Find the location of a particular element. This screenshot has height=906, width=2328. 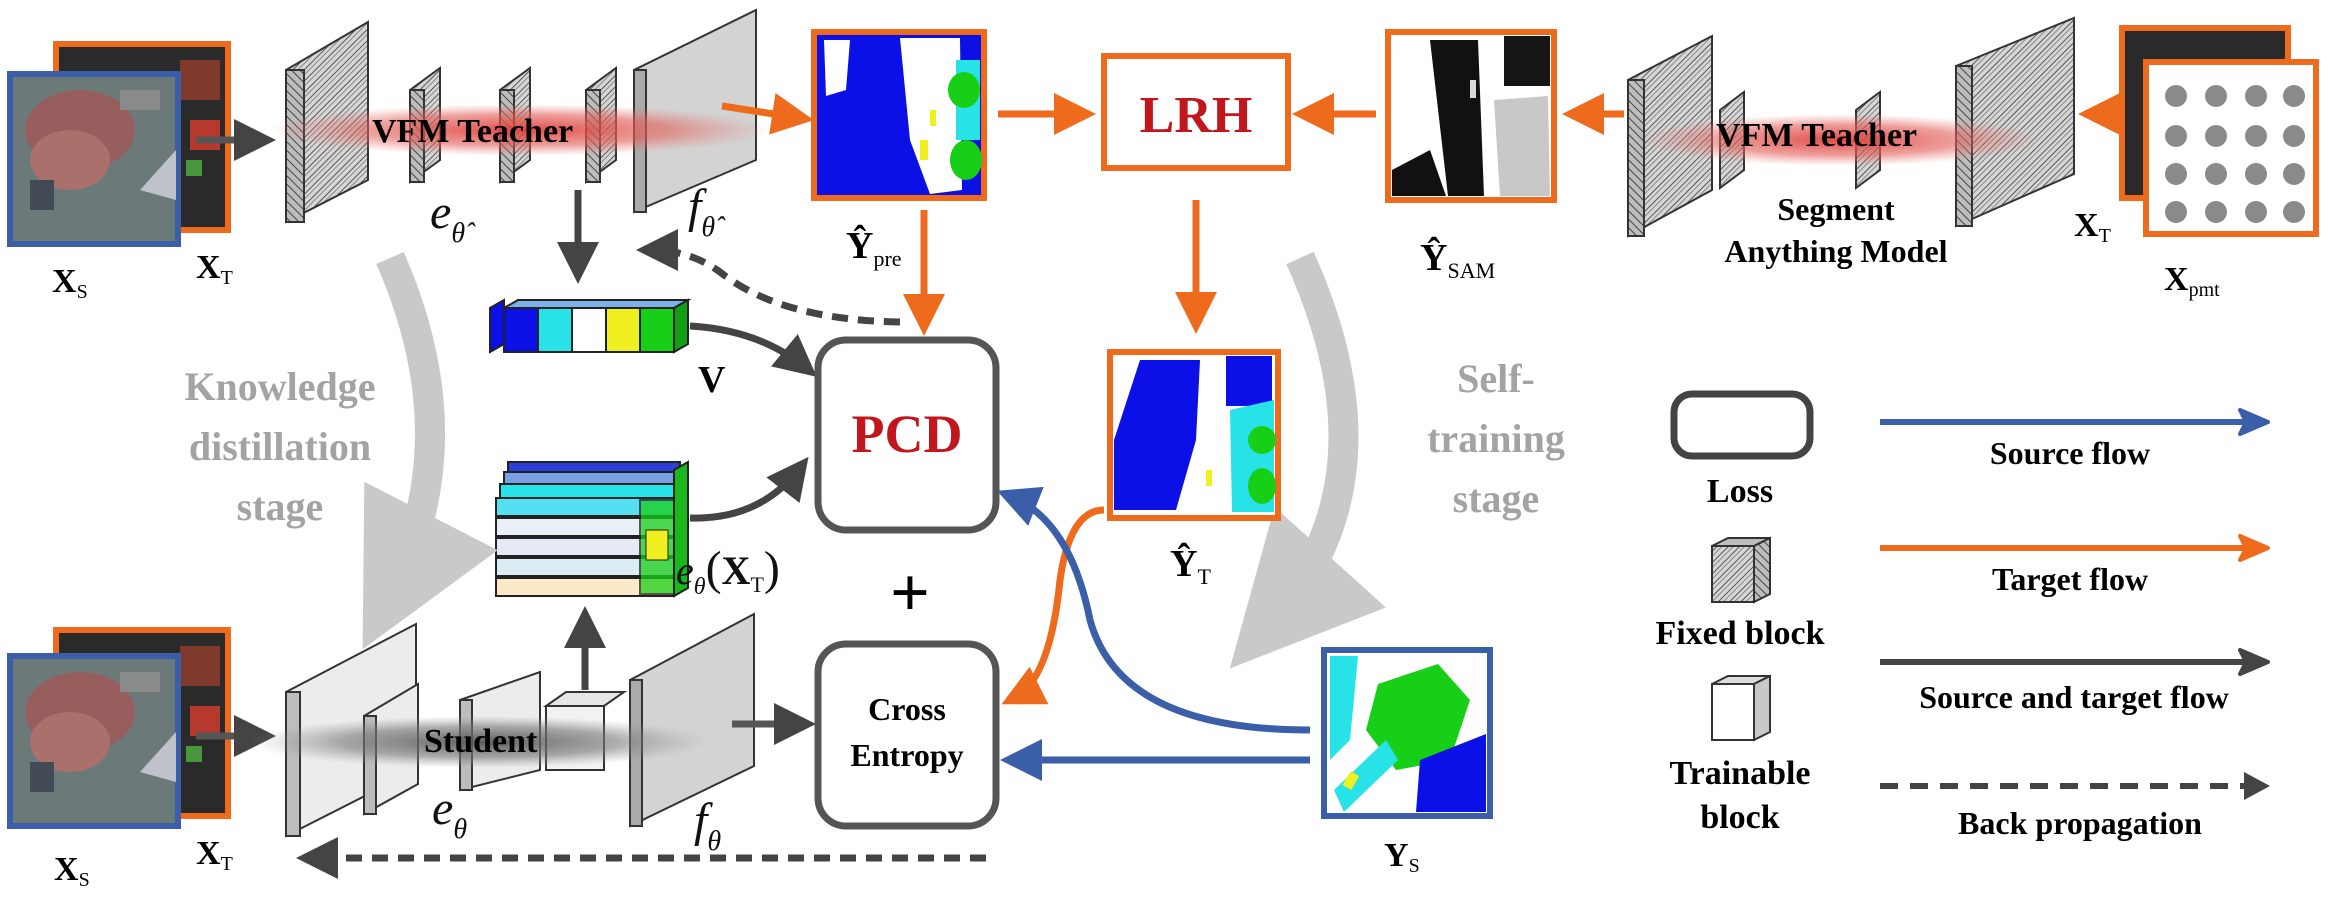

cross-entropy-box is located at coordinates (907, 735).